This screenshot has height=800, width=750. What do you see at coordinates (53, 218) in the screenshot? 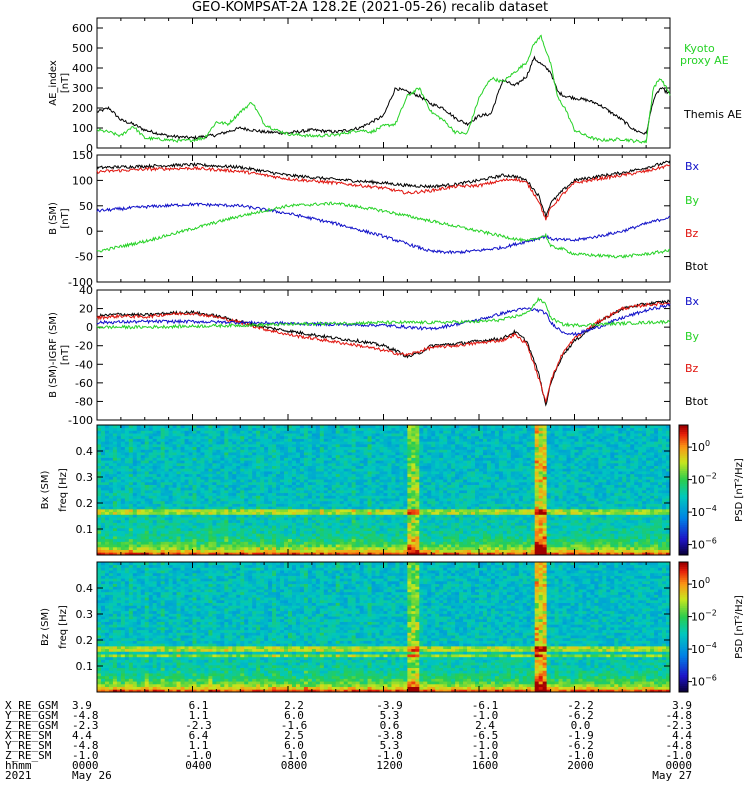
I see `y-axis-label: B (SM)` at bounding box center [53, 218].